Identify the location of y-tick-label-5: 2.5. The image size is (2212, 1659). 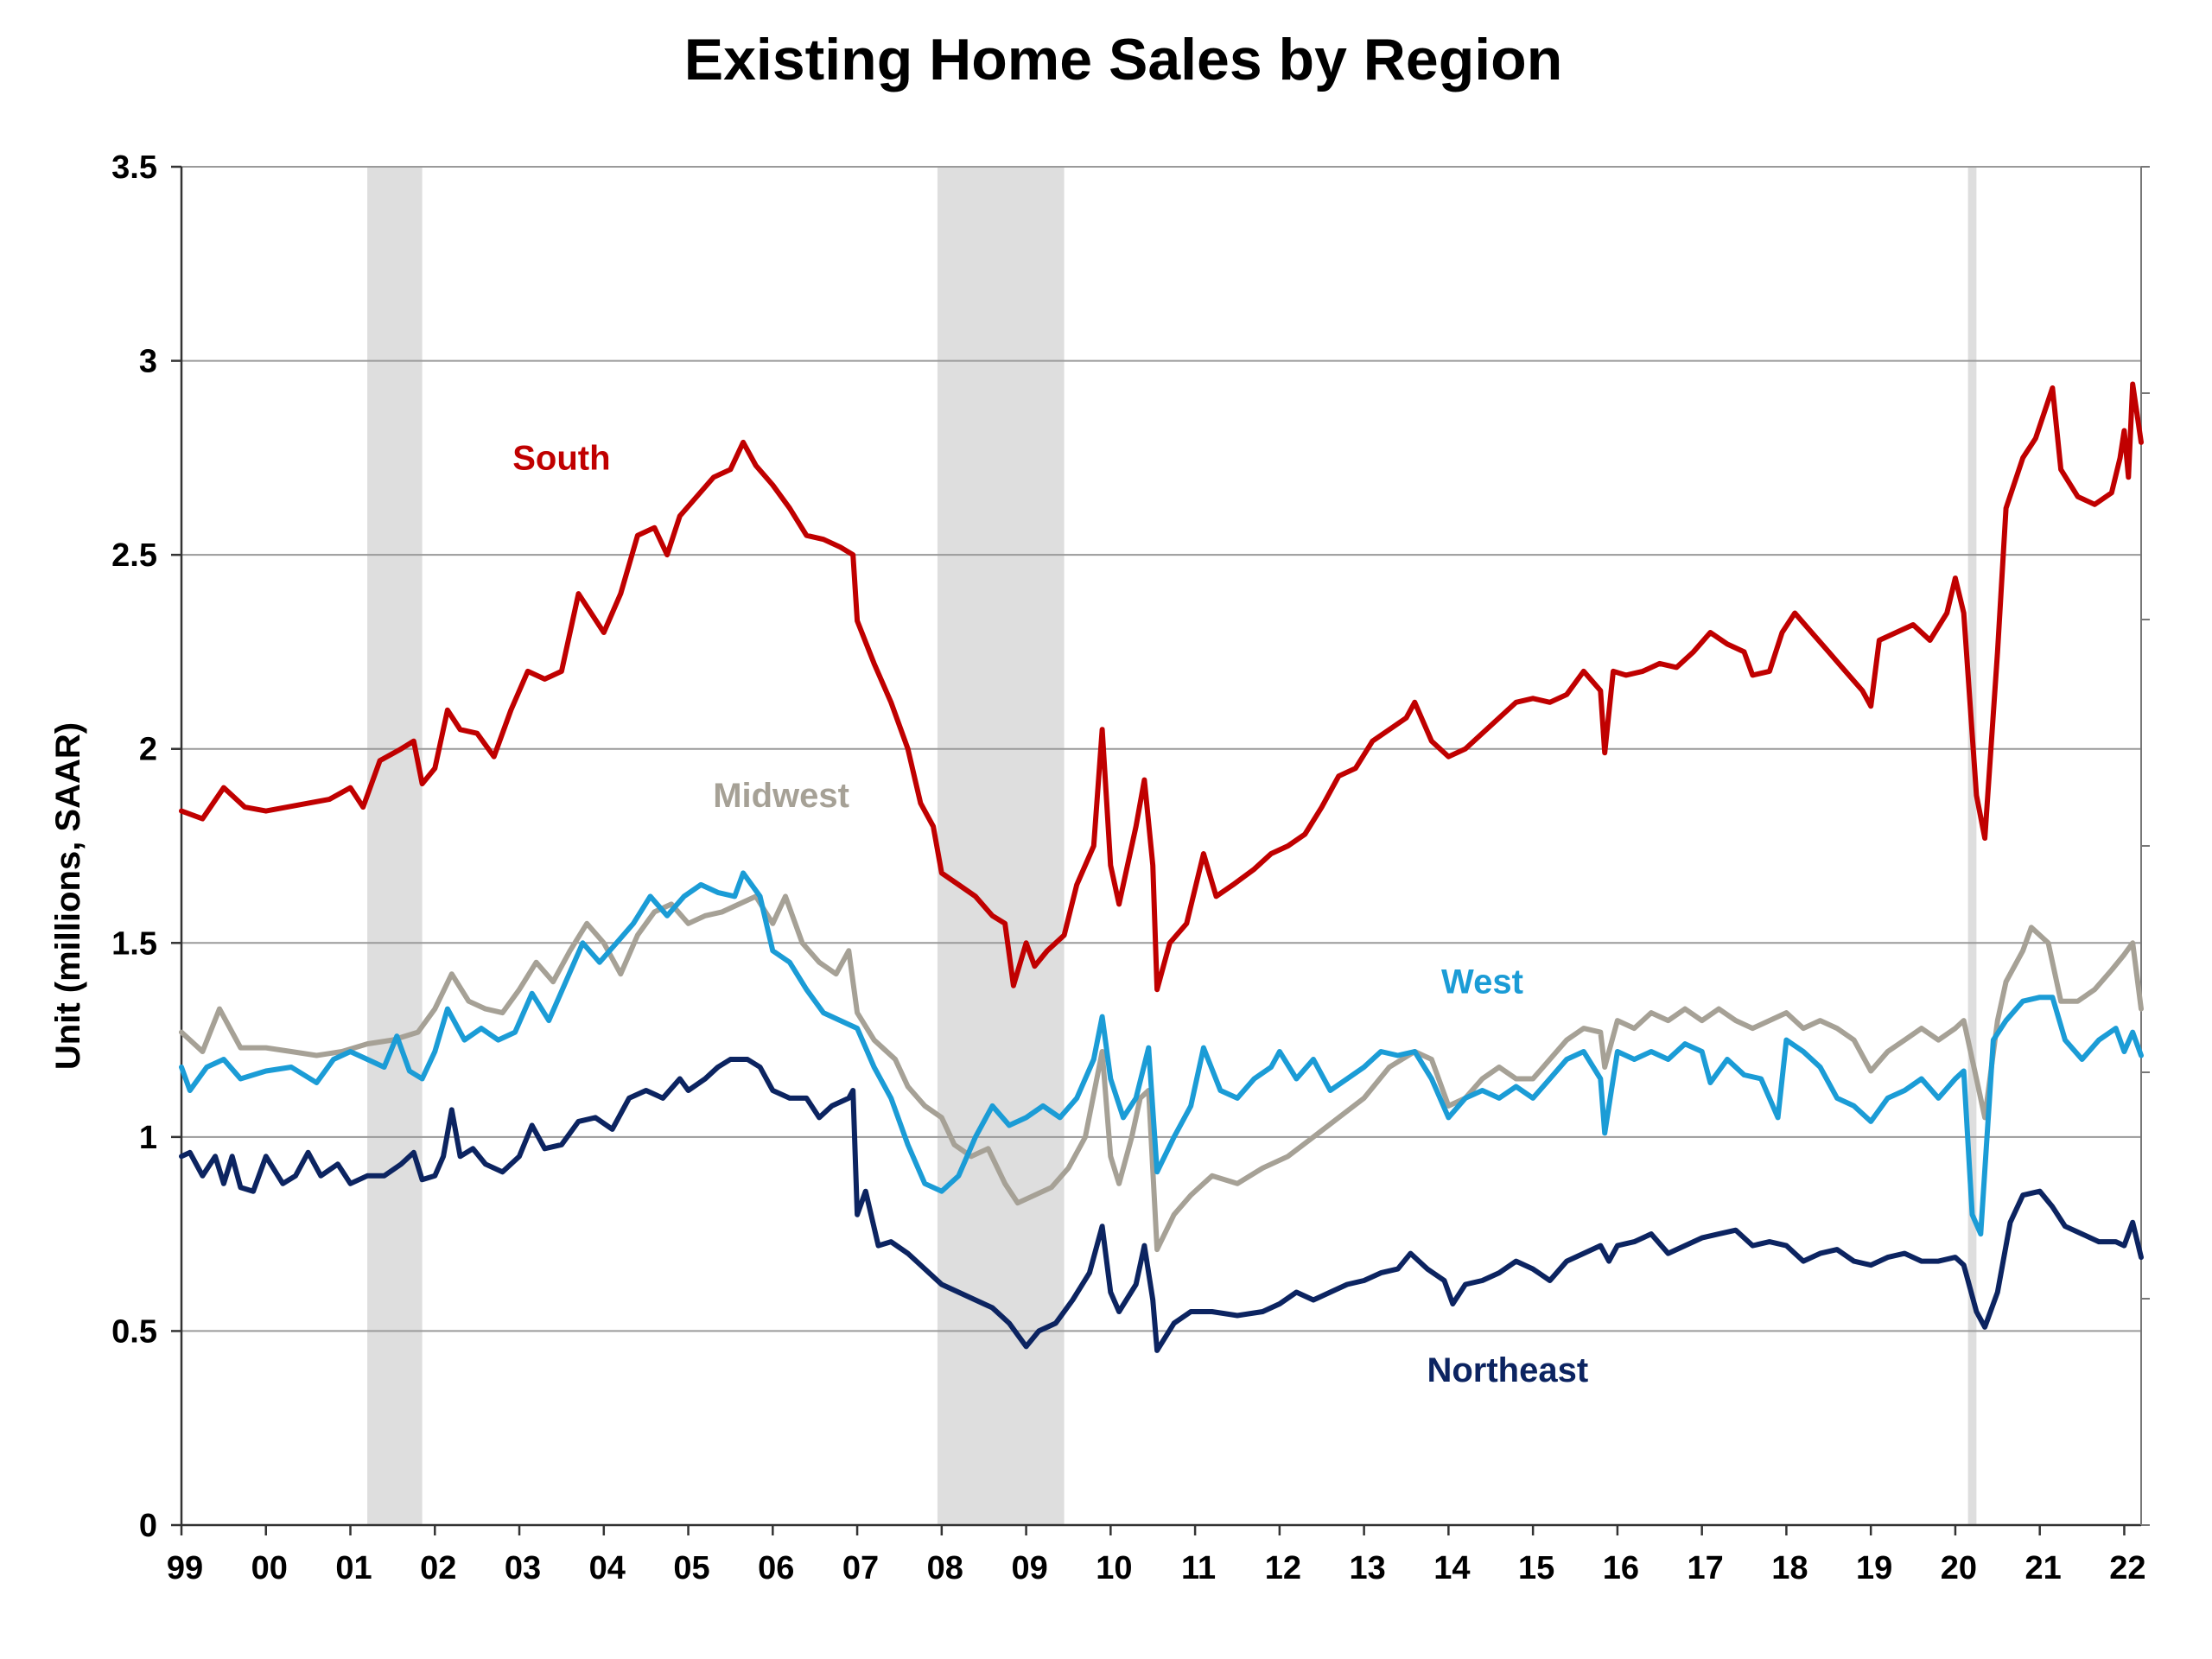
(134, 555).